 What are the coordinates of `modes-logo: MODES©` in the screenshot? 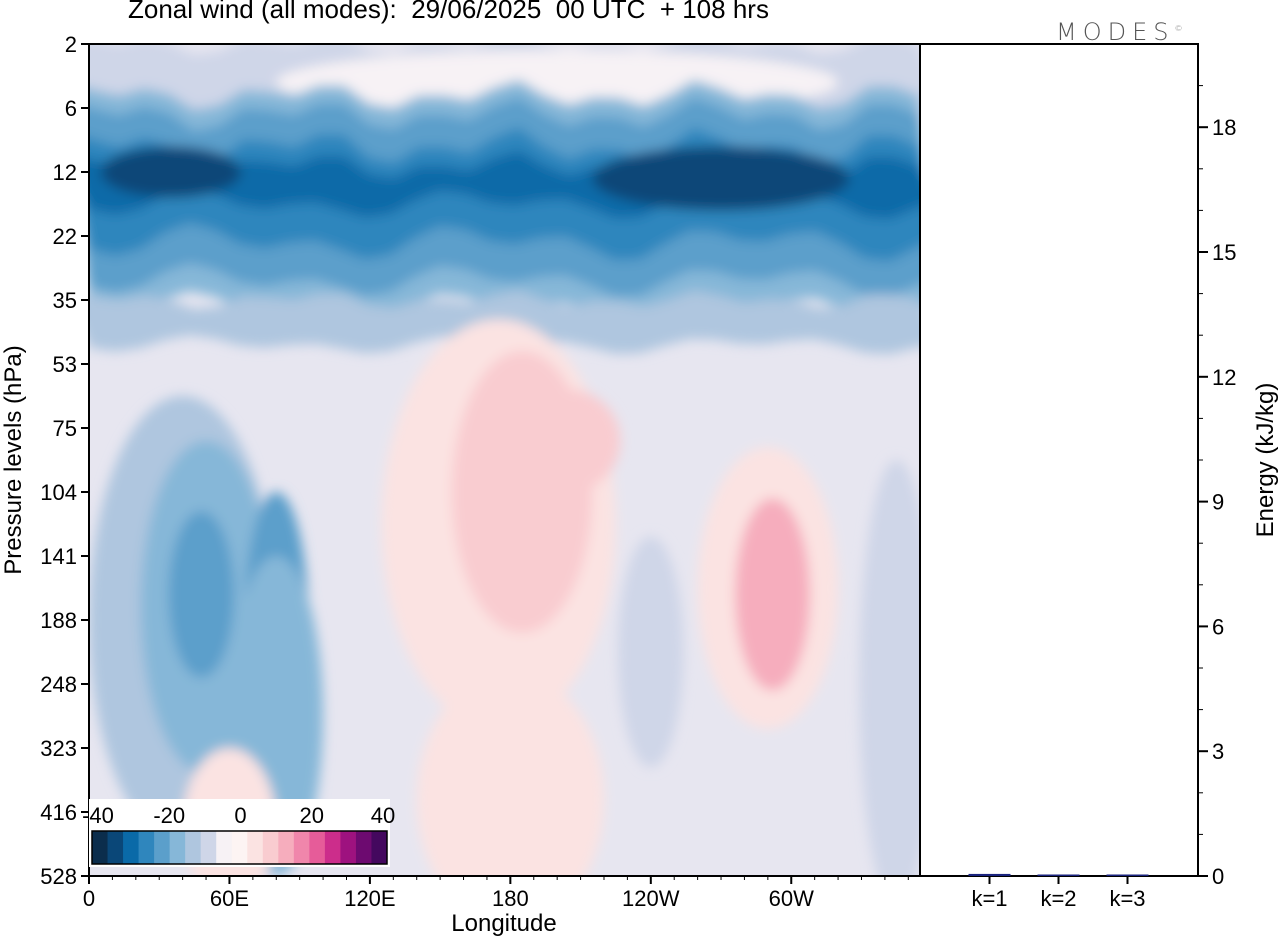 It's located at (1119, 32).